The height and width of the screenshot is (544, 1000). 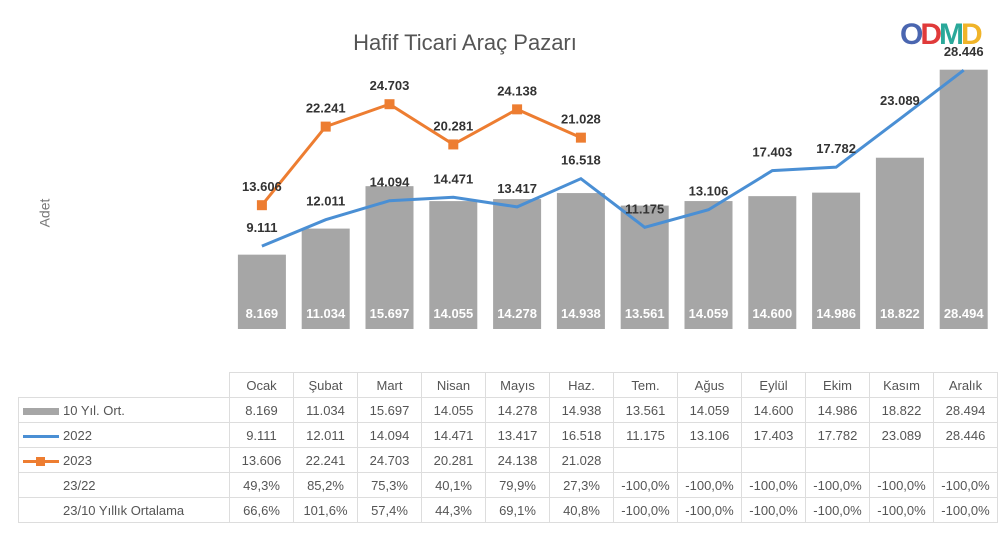 What do you see at coordinates (453, 510) in the screenshot?
I see `table-cell: 44,3%` at bounding box center [453, 510].